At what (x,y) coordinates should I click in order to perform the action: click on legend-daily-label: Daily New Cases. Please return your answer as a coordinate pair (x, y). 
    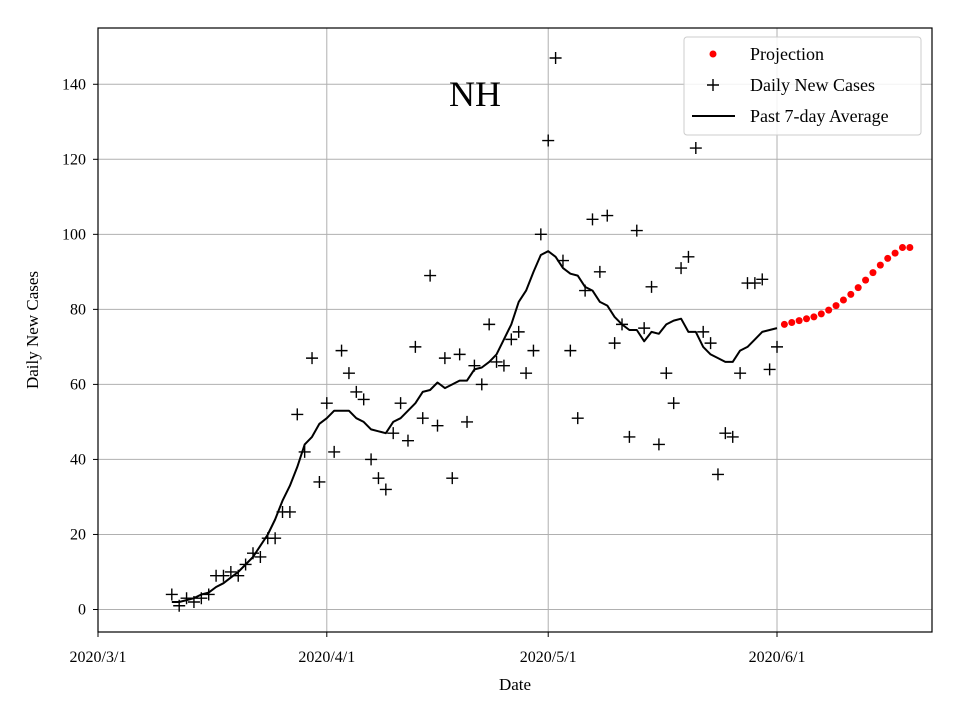
    Looking at the image, I should click on (812, 85).